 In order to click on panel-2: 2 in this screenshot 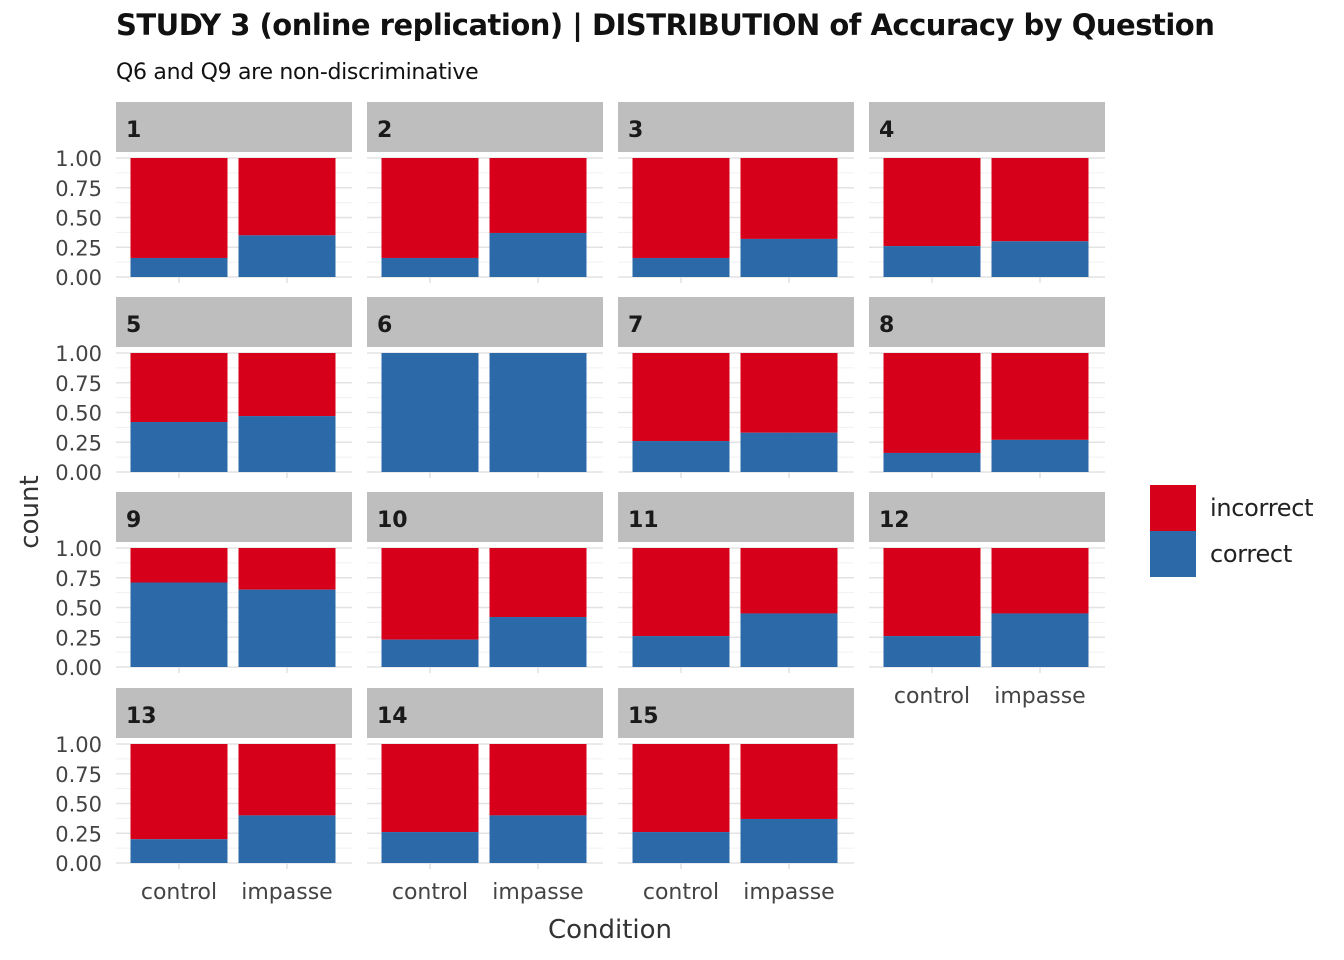, I will do `click(485, 192)`.